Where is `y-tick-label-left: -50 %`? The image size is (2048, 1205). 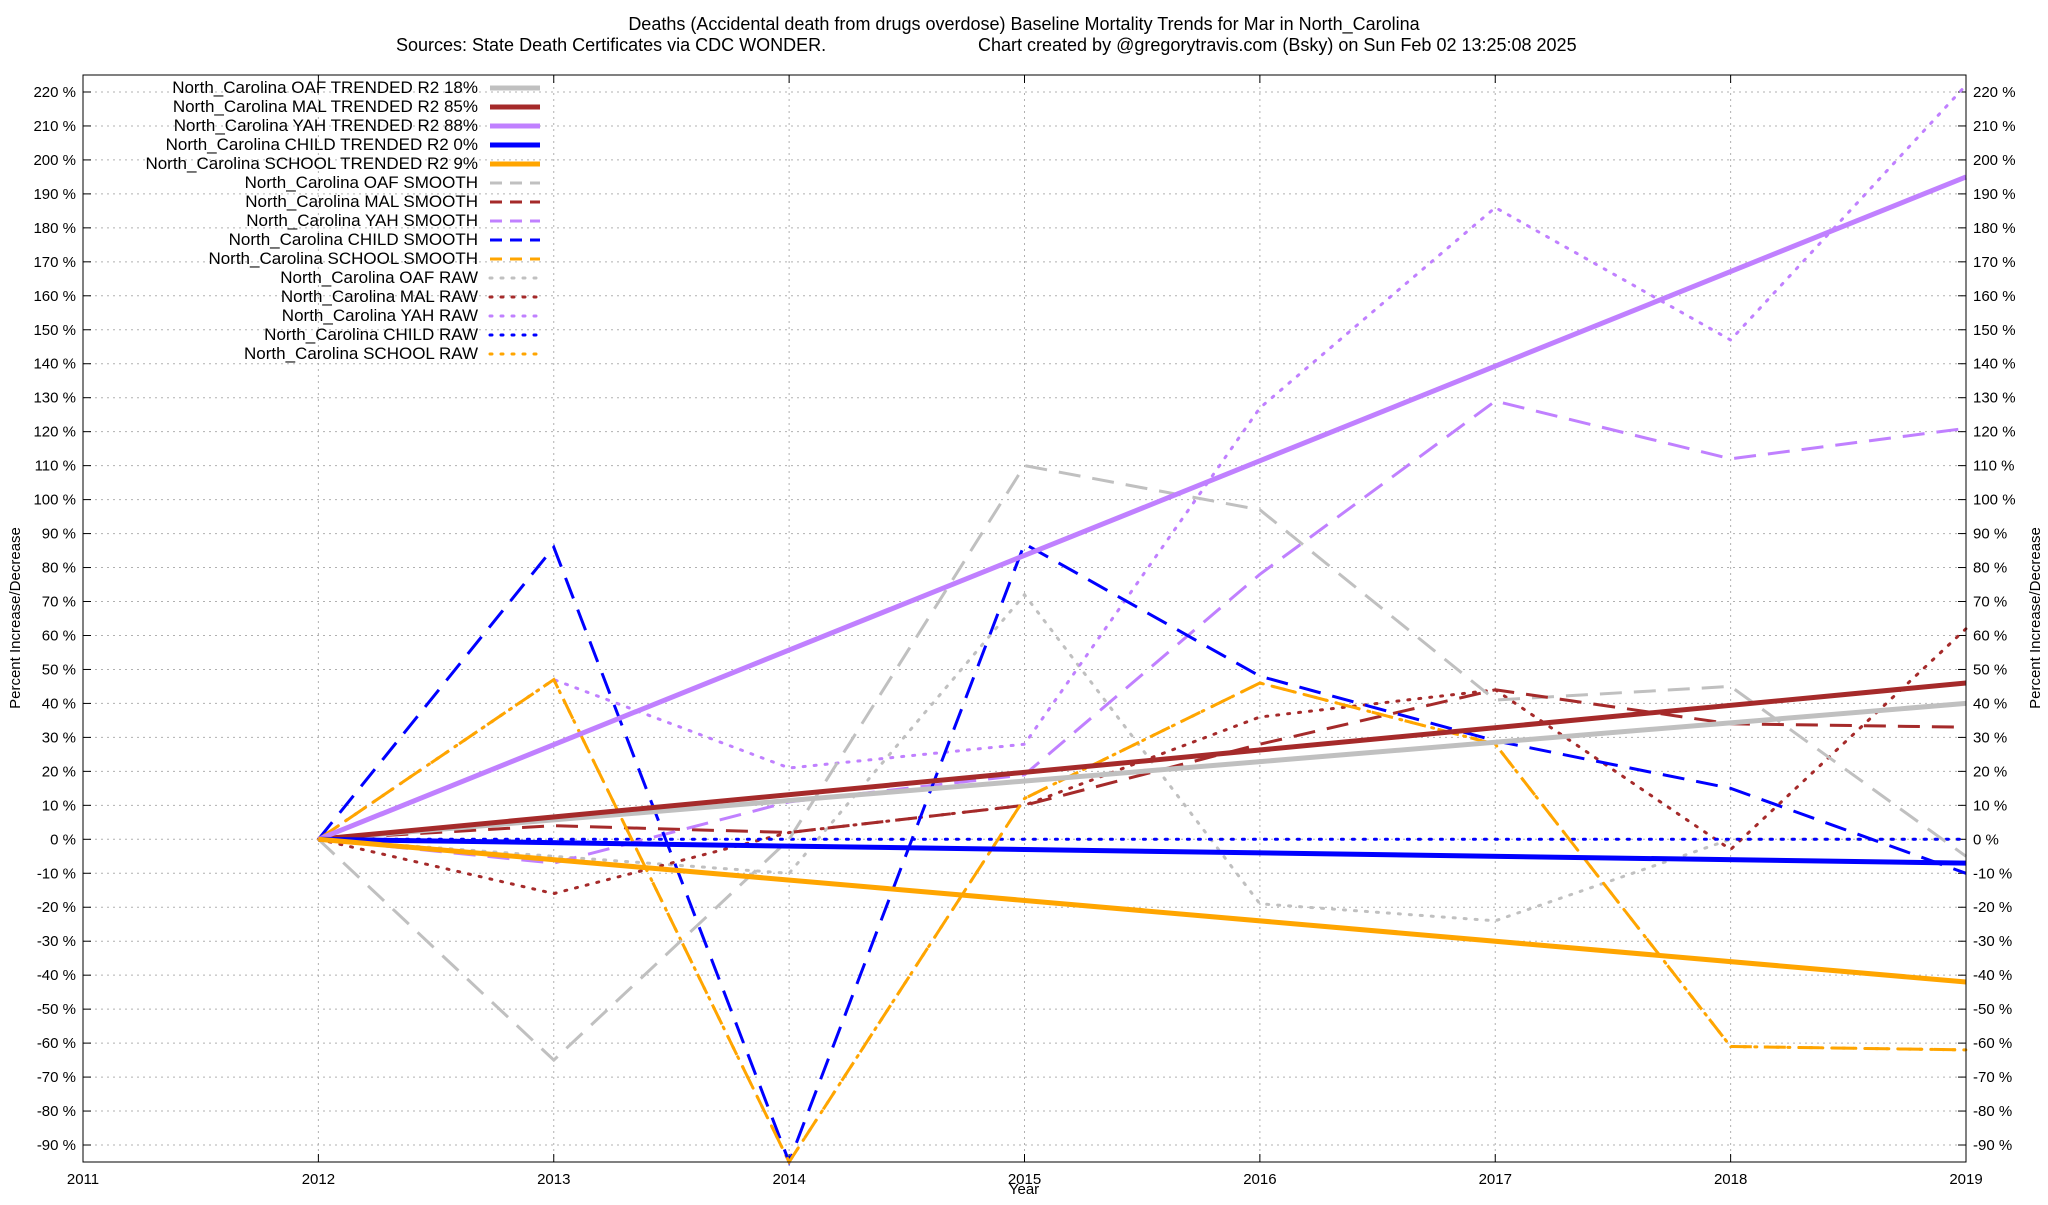
y-tick-label-left: -50 % is located at coordinates (56, 1009).